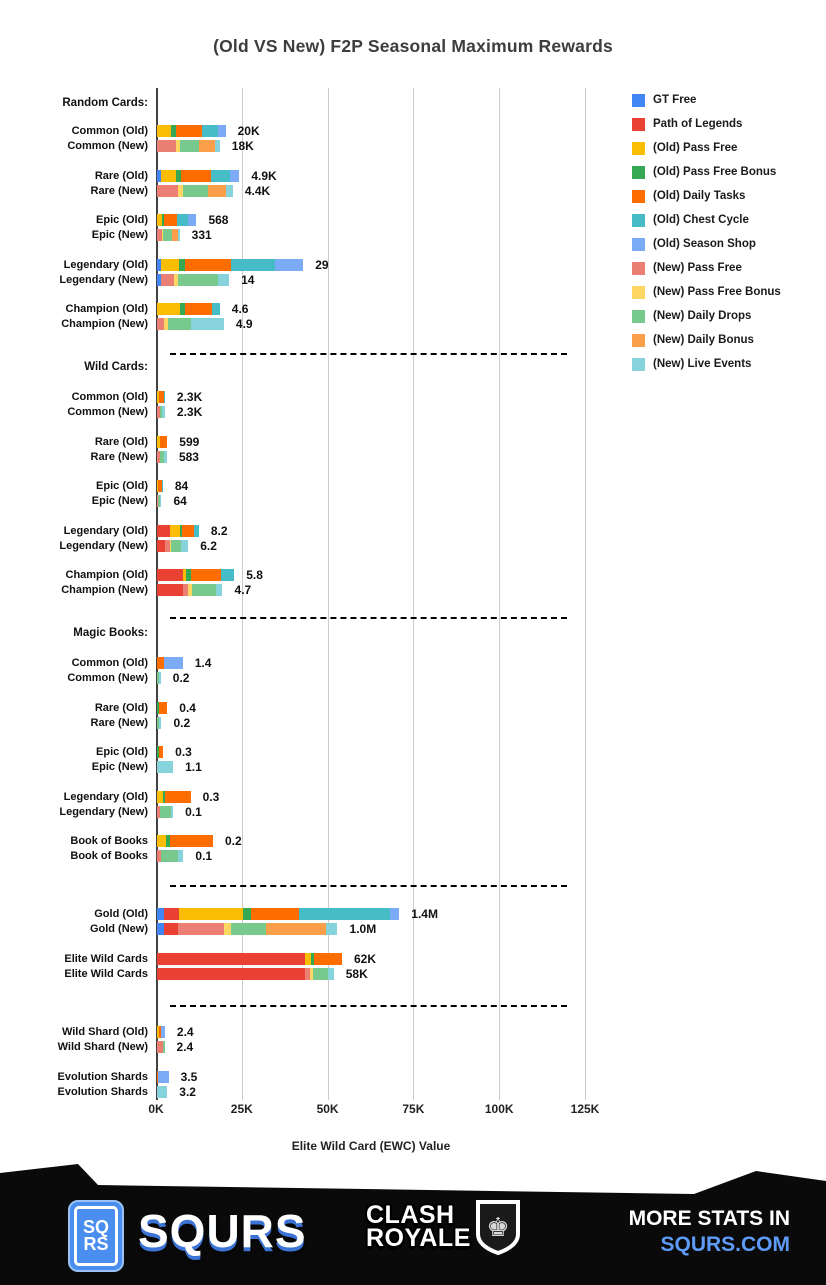 The image size is (826, 1285). Describe the element at coordinates (698, 124) in the screenshot. I see `legend-label: Path of Legends` at that location.